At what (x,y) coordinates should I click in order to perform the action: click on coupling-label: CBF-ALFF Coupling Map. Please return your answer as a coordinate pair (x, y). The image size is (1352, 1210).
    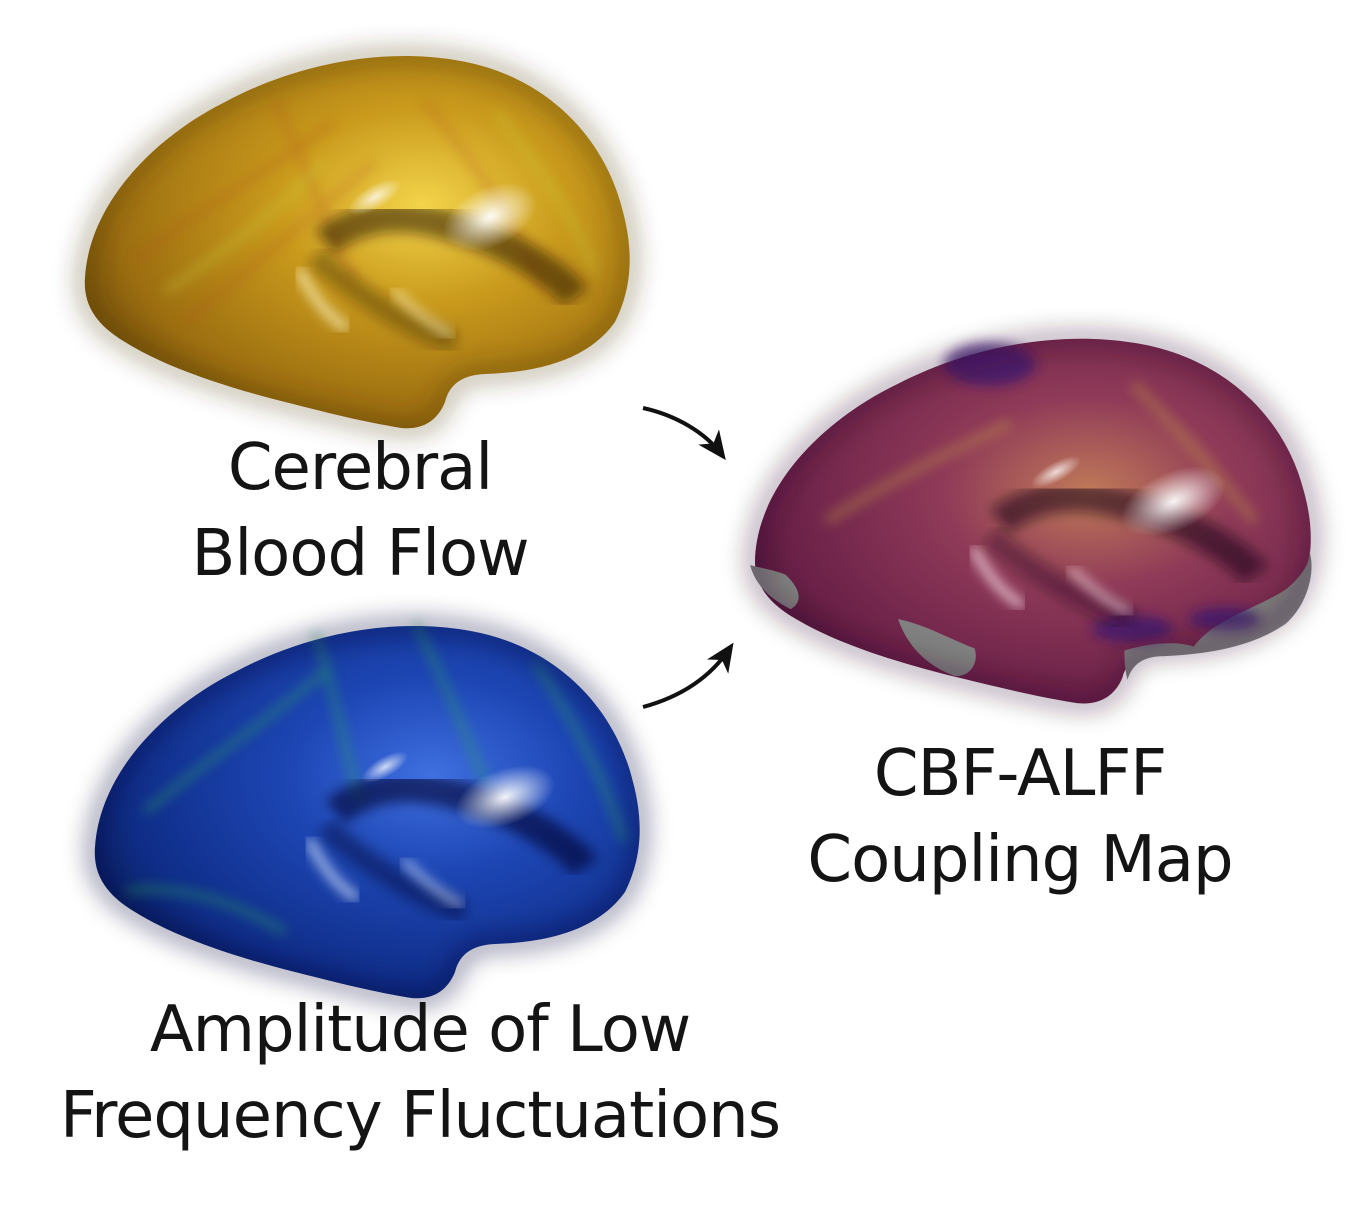
    Looking at the image, I should click on (1020, 817).